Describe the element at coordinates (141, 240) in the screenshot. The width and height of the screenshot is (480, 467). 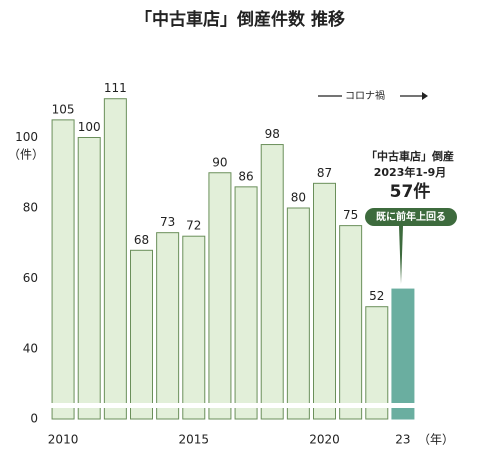
I see `value-label: 68` at that location.